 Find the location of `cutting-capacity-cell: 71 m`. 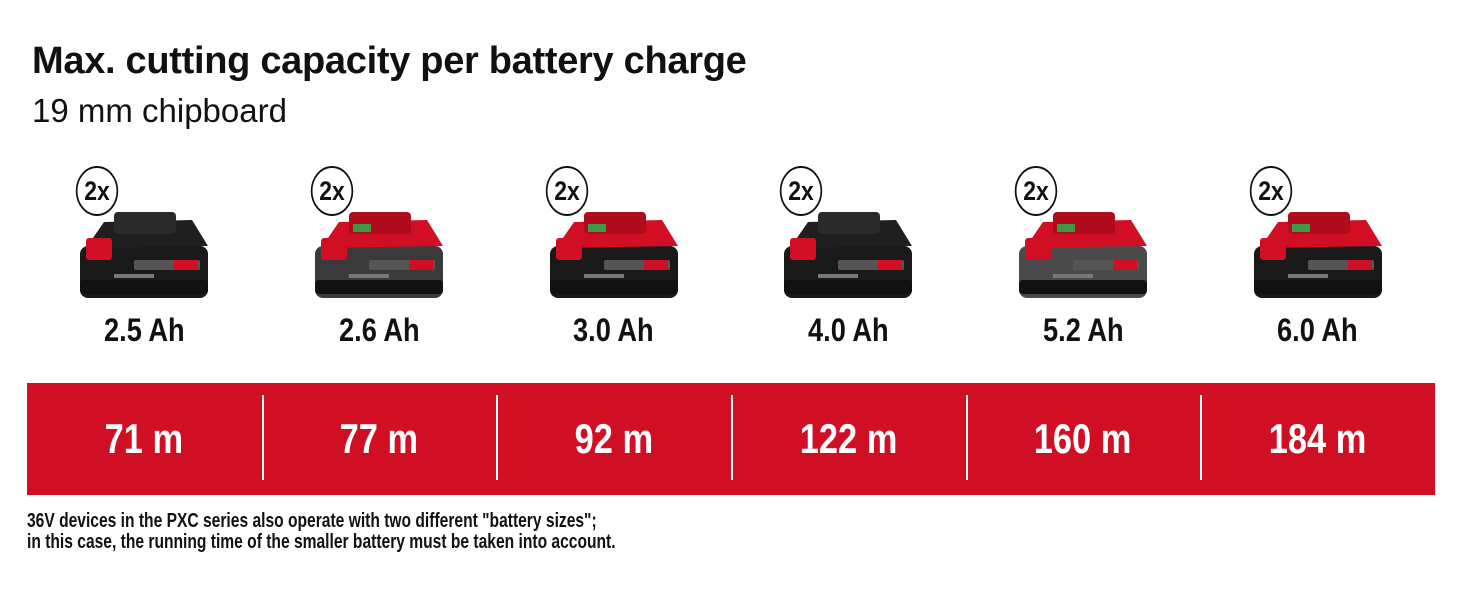

cutting-capacity-cell: 71 m is located at coordinates (144, 439).